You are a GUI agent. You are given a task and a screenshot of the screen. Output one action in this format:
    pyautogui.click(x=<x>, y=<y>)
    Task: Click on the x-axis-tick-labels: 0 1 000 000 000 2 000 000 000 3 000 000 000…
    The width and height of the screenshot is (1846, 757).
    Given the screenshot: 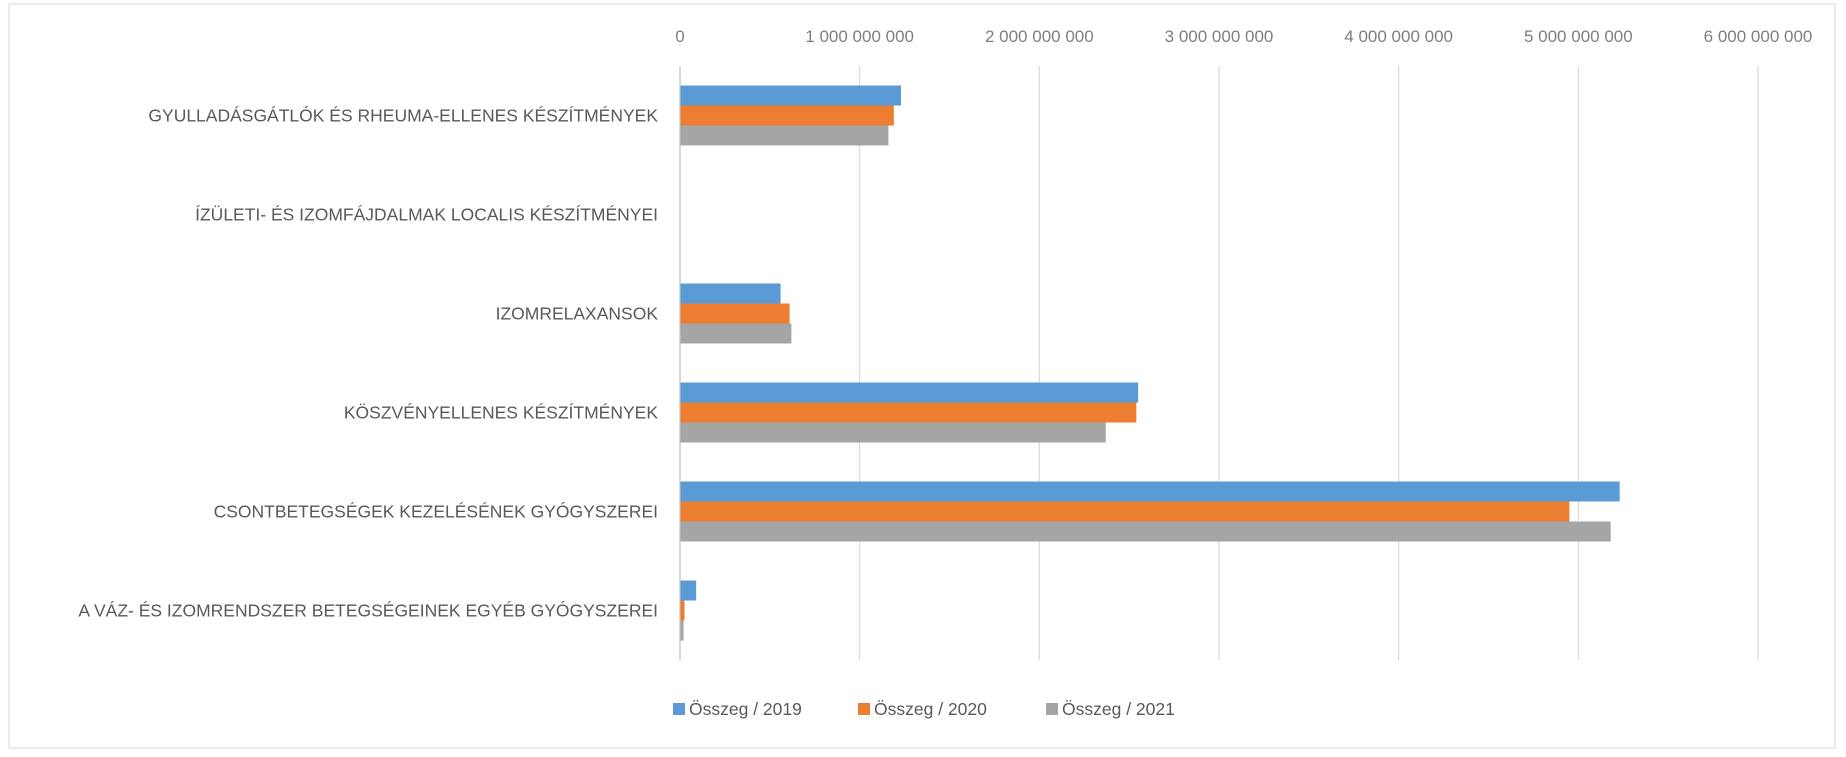 What is the action you would take?
    pyautogui.click(x=1243, y=36)
    